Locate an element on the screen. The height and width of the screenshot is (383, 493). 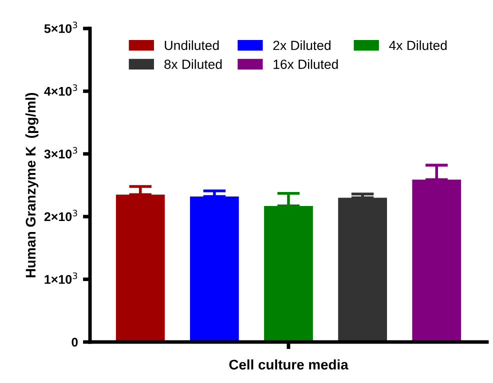
y-tick-label: 4×10$^{3}$ is located at coordinates (61, 90).